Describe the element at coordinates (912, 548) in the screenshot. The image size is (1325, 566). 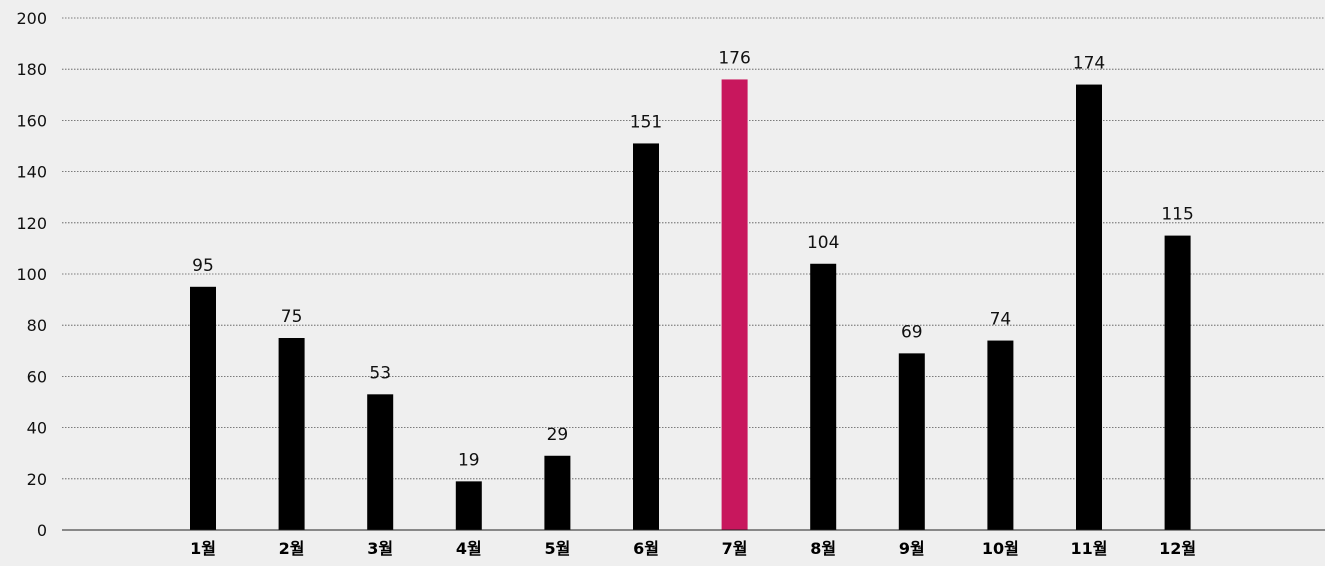
I see `x-tick-label: 9월` at that location.